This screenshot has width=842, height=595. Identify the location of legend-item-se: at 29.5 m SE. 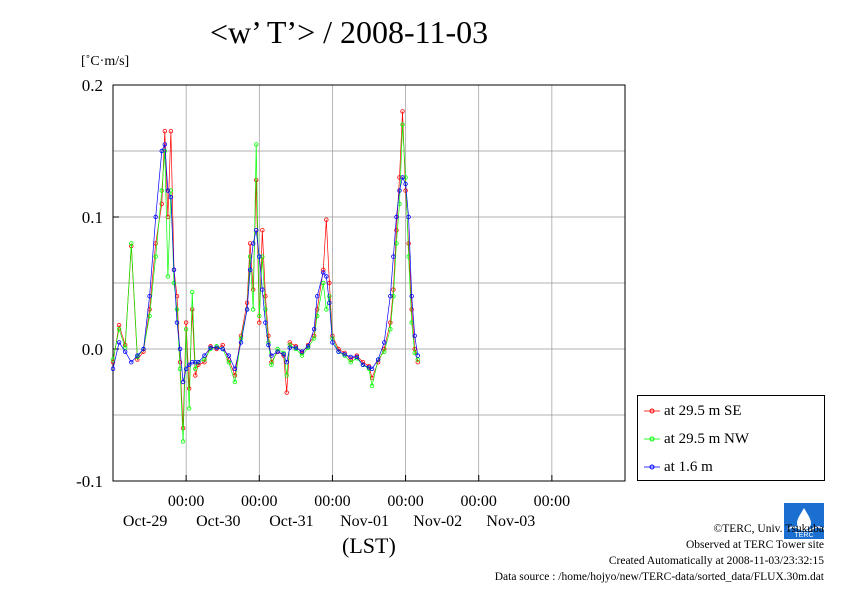
(693, 411).